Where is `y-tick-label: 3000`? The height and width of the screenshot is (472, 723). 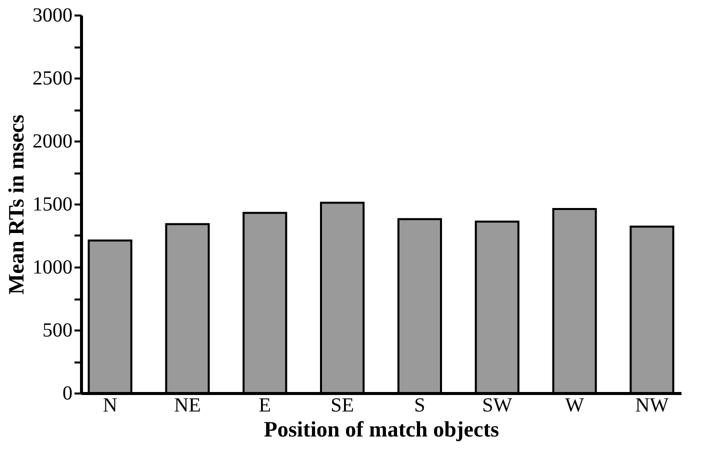 y-tick-label: 3000 is located at coordinates (52, 15).